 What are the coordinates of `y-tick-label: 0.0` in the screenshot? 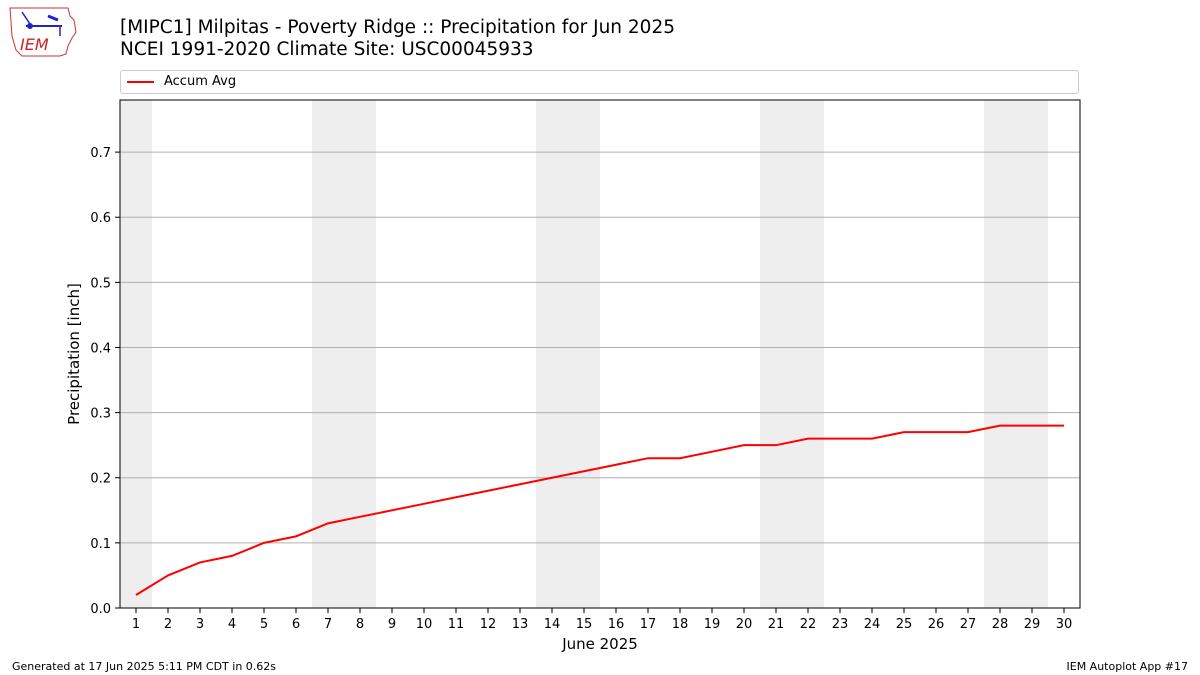 It's located at (100, 609).